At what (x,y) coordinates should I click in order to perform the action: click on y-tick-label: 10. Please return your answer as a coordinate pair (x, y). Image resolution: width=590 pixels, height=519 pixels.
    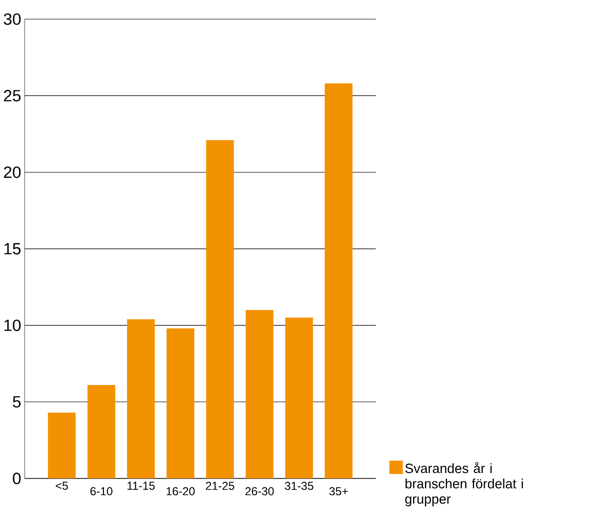
    Looking at the image, I should click on (12, 326).